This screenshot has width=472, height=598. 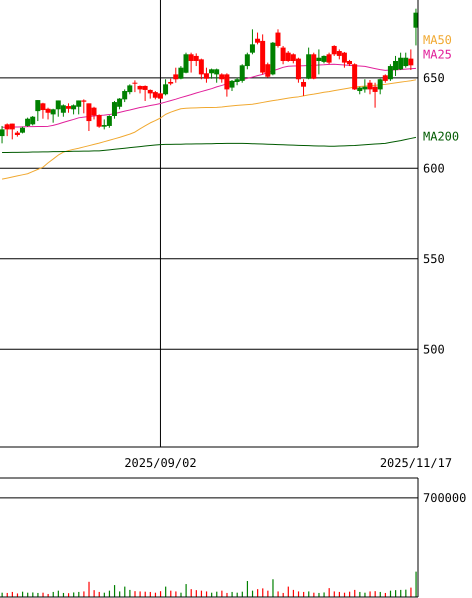 What do you see at coordinates (434, 259) in the screenshot?
I see `y-tick-label: 550` at bounding box center [434, 259].